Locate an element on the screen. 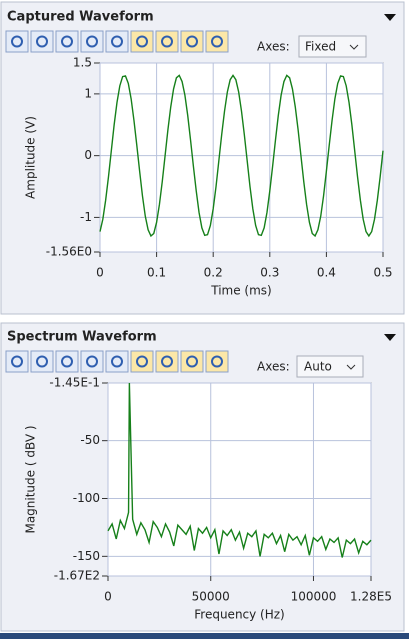 This screenshot has height=639, width=409. panel-title: Spectrum Waveform is located at coordinates (82, 337).